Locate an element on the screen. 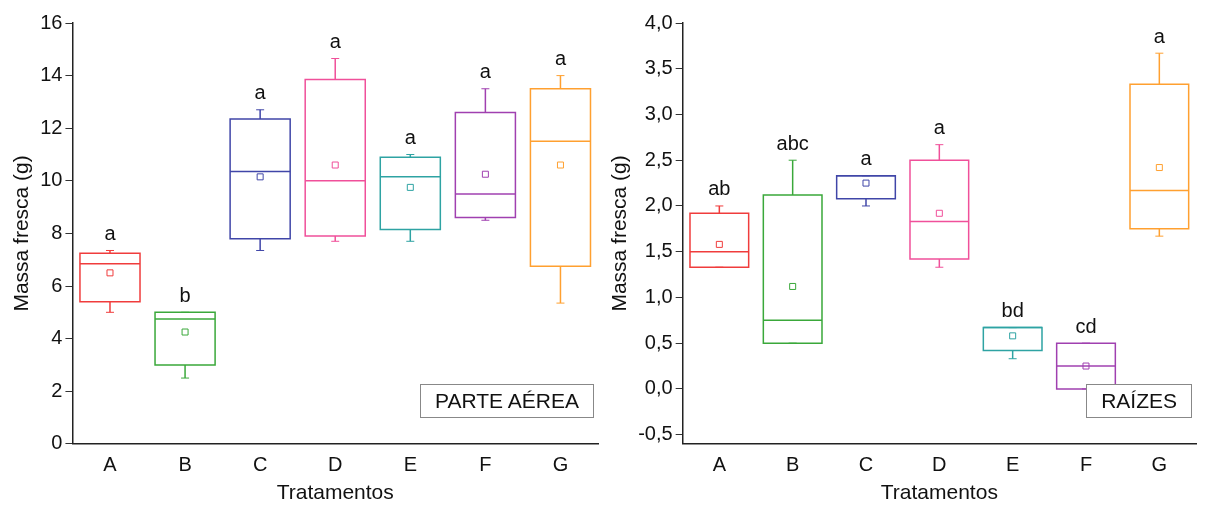  y-tick-label: 2 is located at coordinates (57, 389).